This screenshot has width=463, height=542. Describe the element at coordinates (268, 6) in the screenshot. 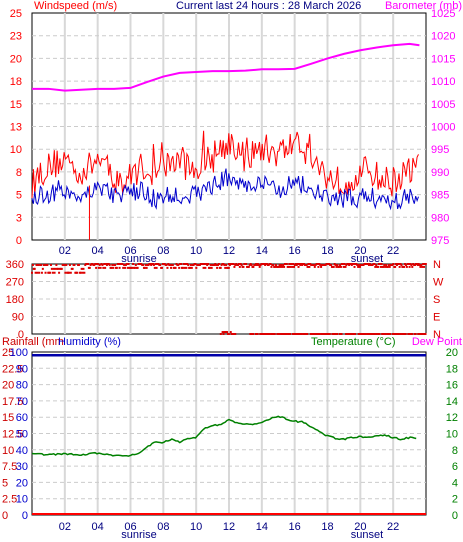

I see `chart-title: Current last 24 hours : 28 March 2026` at that location.